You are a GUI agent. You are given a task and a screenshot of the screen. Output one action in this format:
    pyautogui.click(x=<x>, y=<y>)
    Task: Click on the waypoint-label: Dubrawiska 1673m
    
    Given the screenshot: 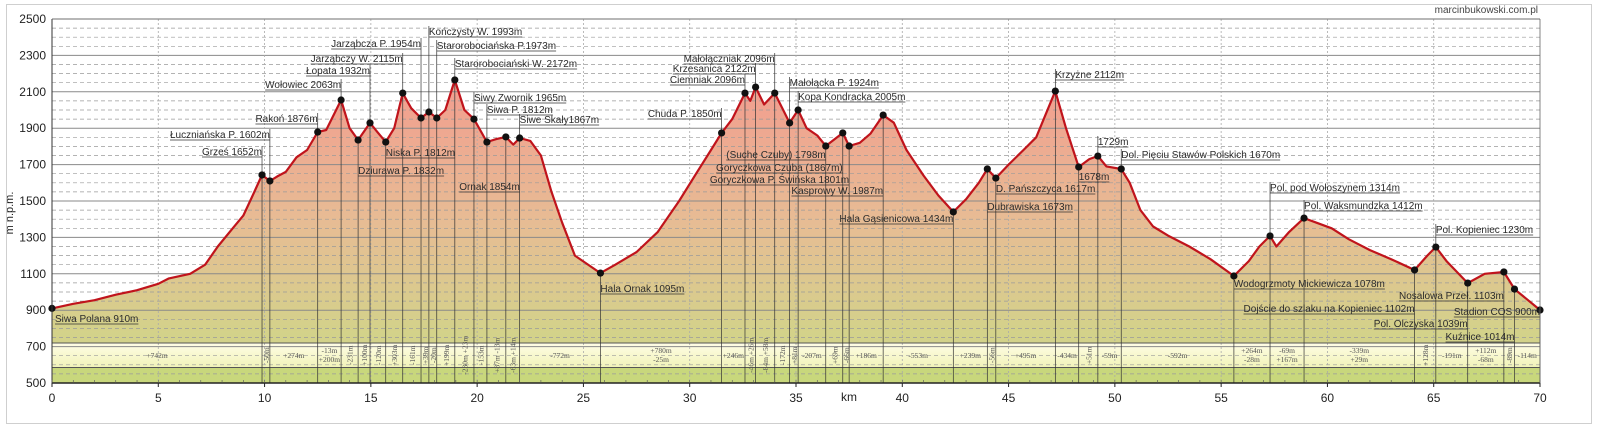 What is the action you would take?
    pyautogui.click(x=1030, y=207)
    